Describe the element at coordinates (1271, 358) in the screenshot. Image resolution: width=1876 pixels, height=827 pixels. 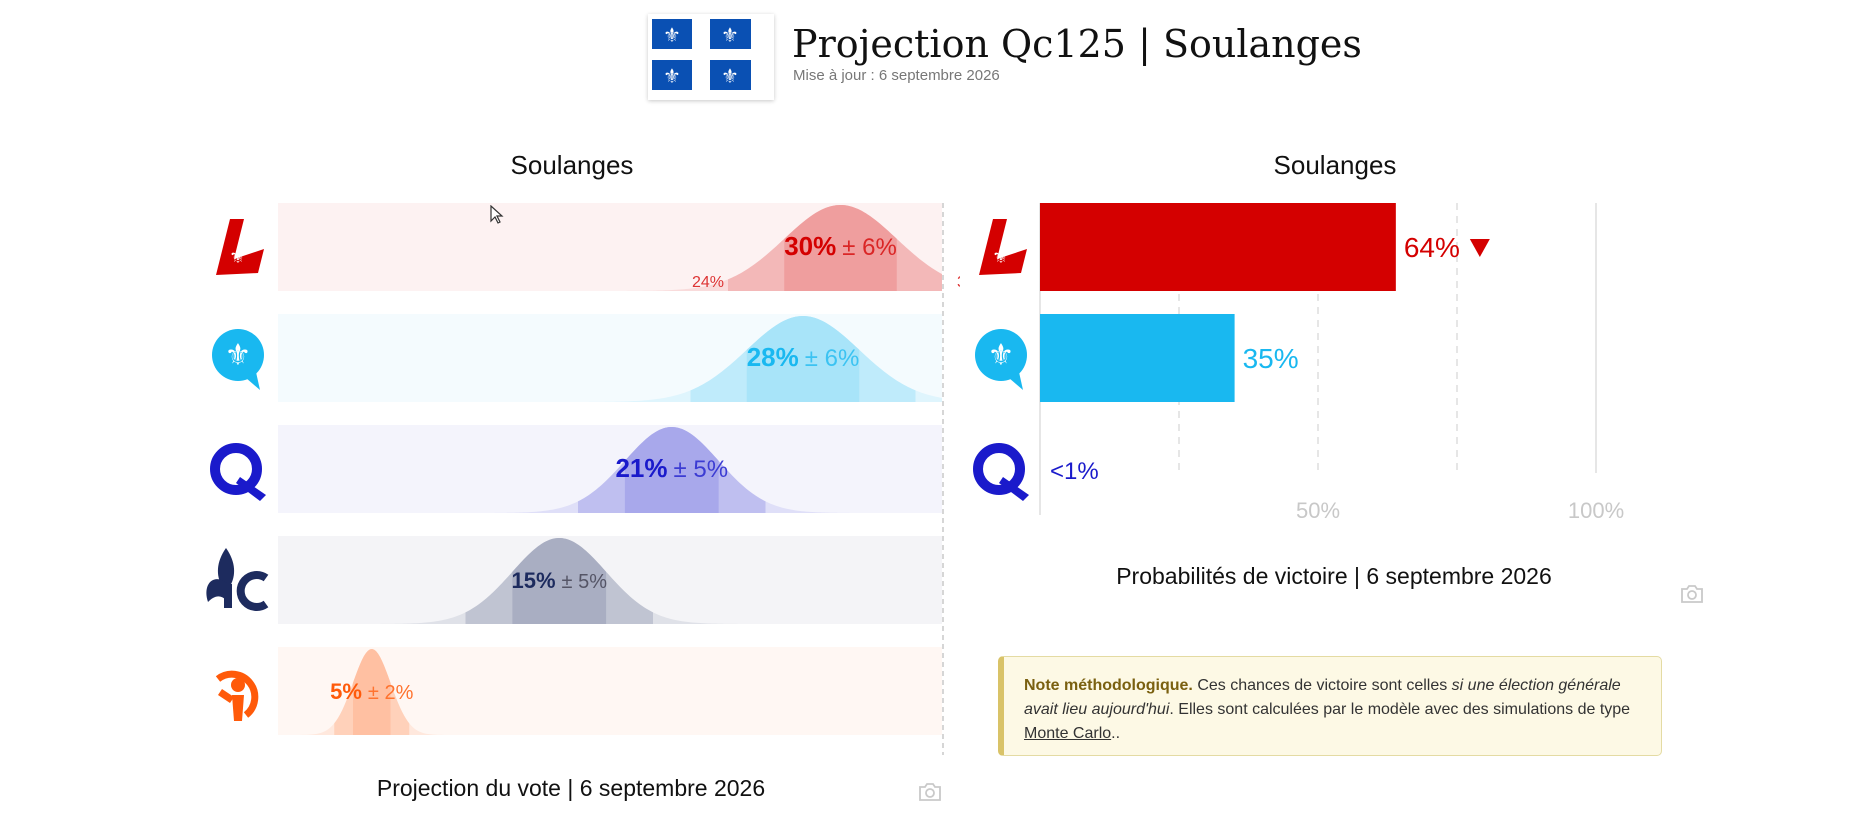
I see `win-value-label: 35%` at that location.